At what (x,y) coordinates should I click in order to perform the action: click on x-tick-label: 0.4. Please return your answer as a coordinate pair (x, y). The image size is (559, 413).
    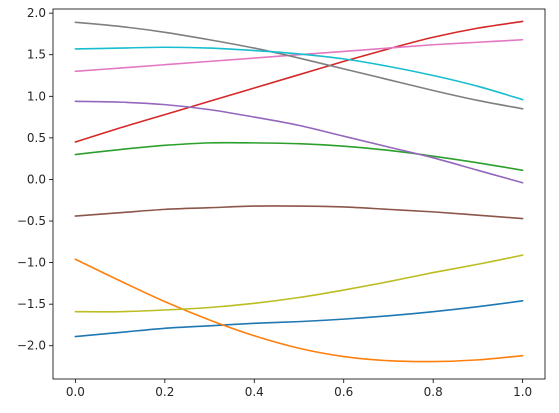
    Looking at the image, I should click on (254, 392).